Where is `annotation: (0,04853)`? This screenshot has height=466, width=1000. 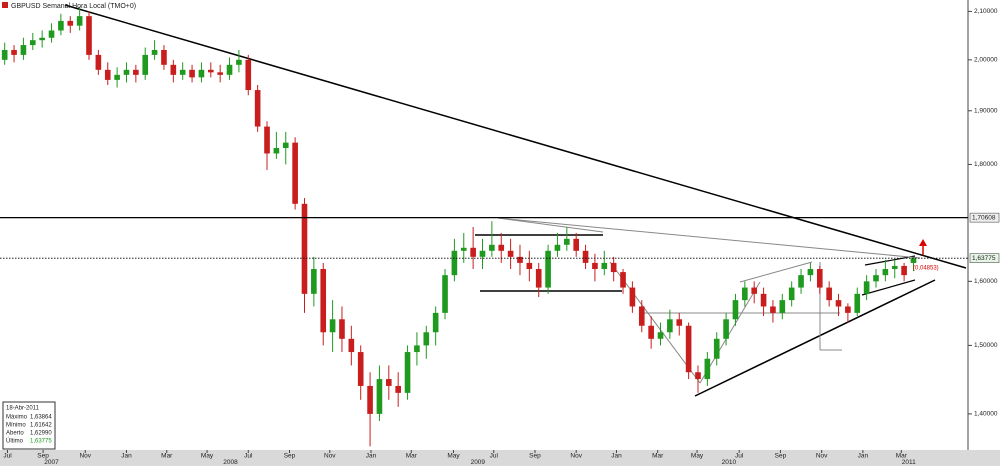 annotation: (0,04853) is located at coordinates (926, 269).